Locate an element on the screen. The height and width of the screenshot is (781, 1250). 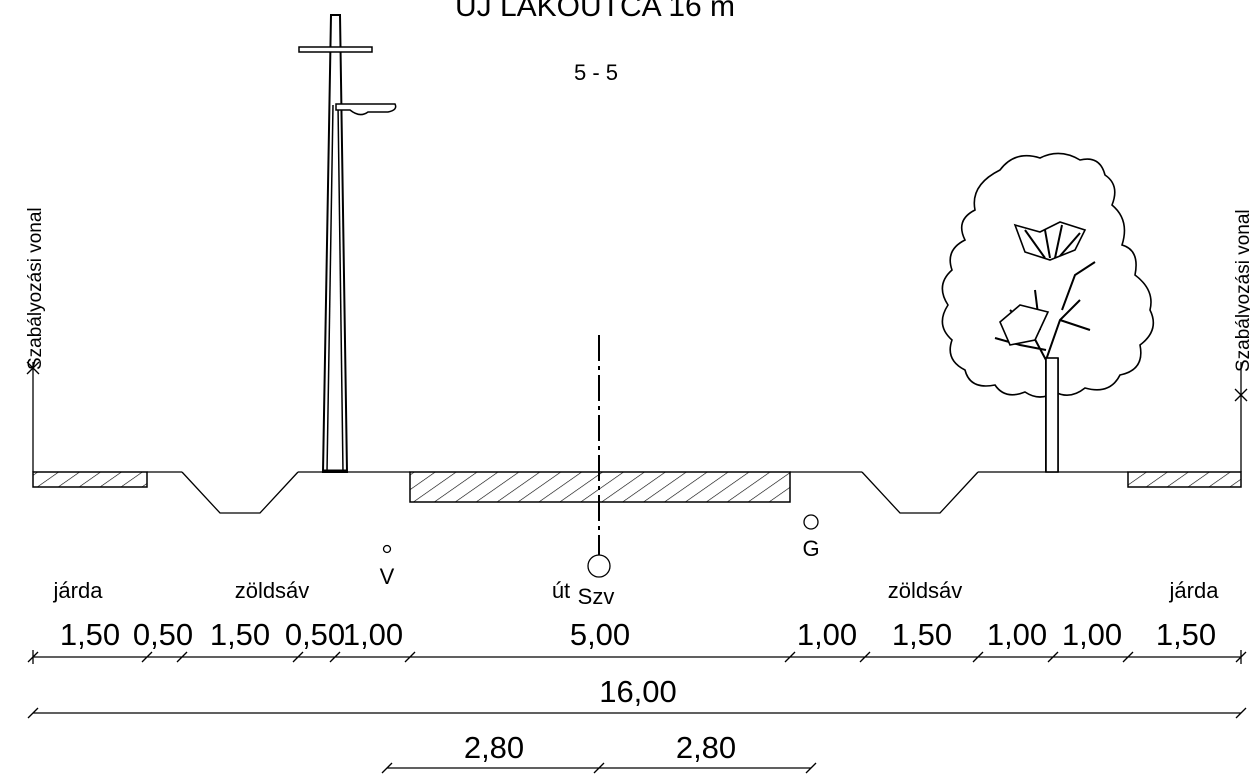
regulation-line-left is located at coordinates (33, 416).